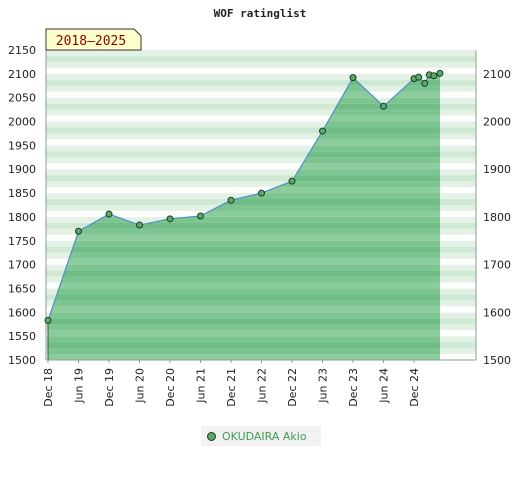 The image size is (520, 480). I want to click on y-tick-left-label: 1600, so click(22, 312).